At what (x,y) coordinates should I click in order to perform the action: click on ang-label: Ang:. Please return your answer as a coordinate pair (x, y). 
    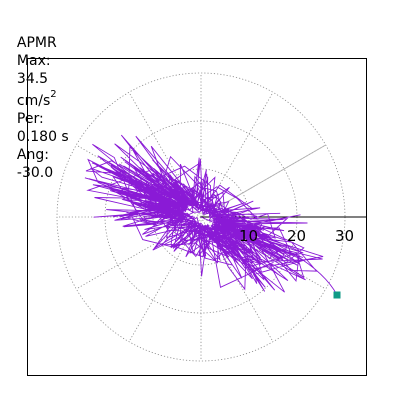
    Looking at the image, I should click on (32, 154).